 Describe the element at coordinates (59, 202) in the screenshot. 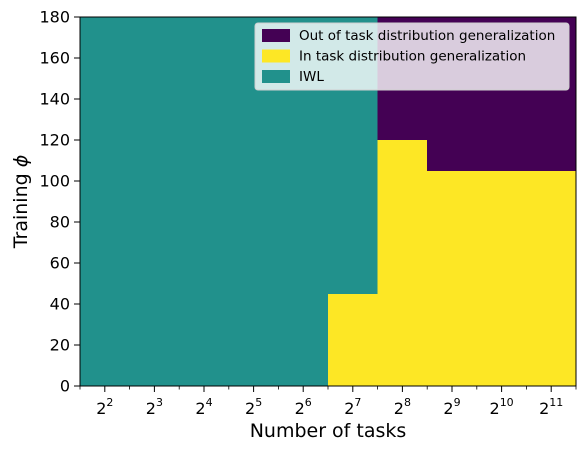

I see `y-axis: 0 20 40 60 80 100 120 140 160 180` at that location.